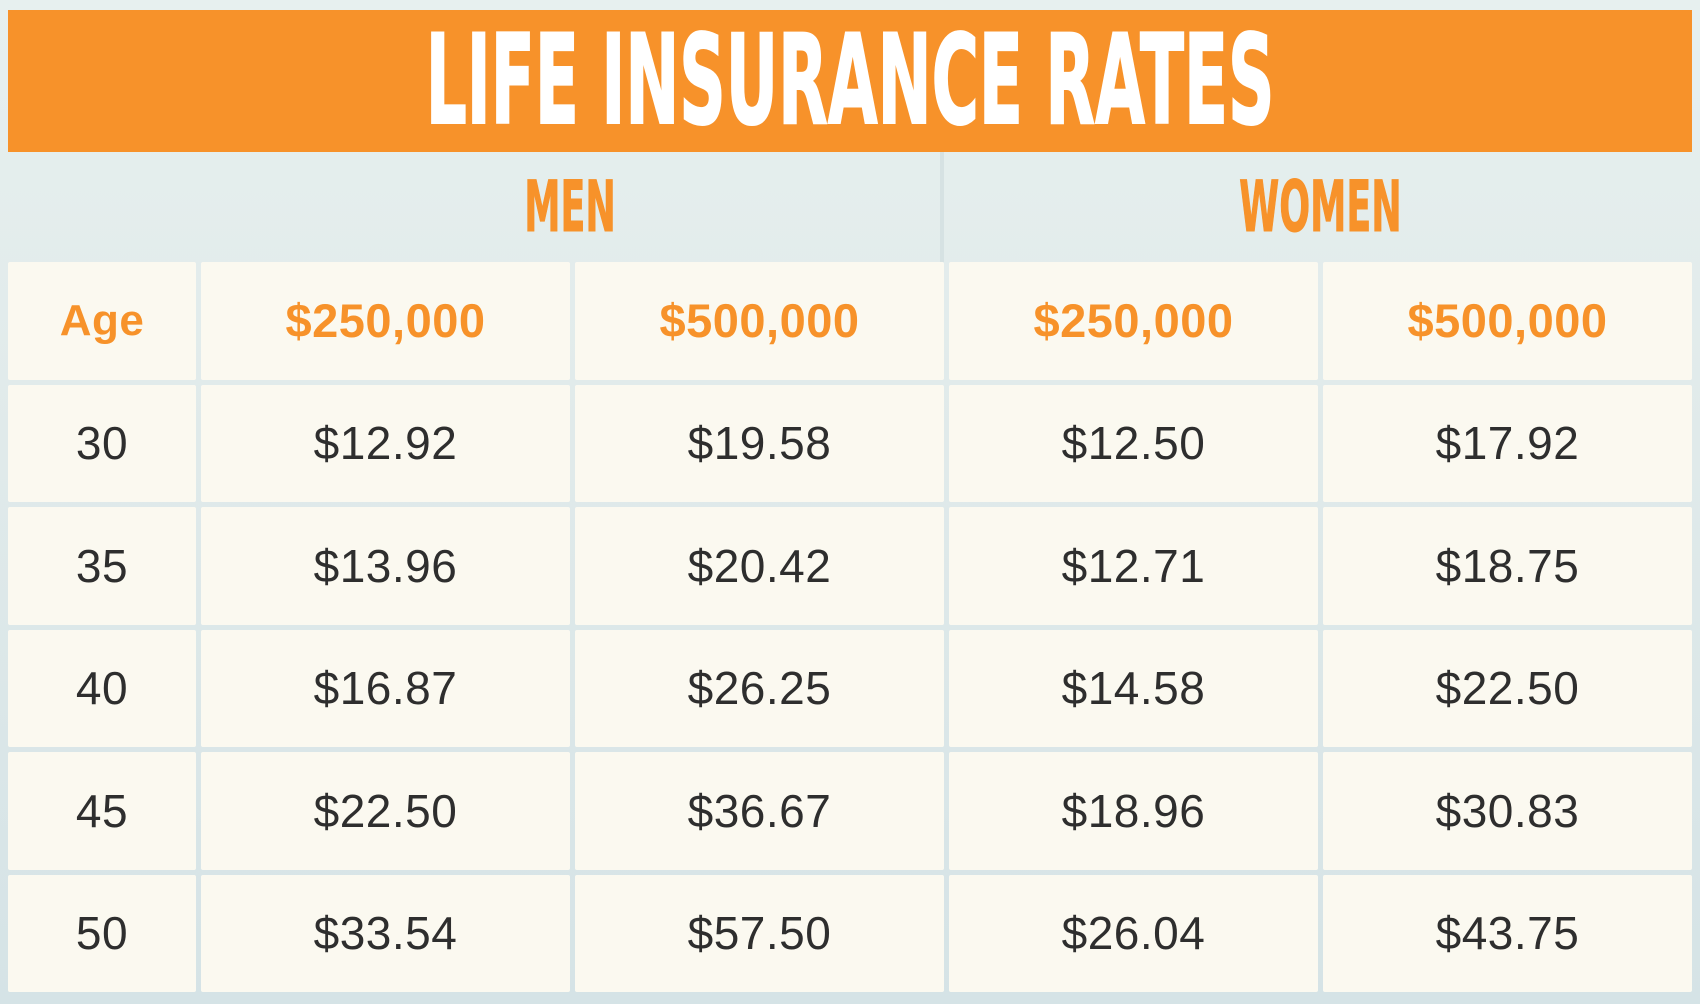  What do you see at coordinates (102, 566) in the screenshot?
I see `age-cell: 35` at bounding box center [102, 566].